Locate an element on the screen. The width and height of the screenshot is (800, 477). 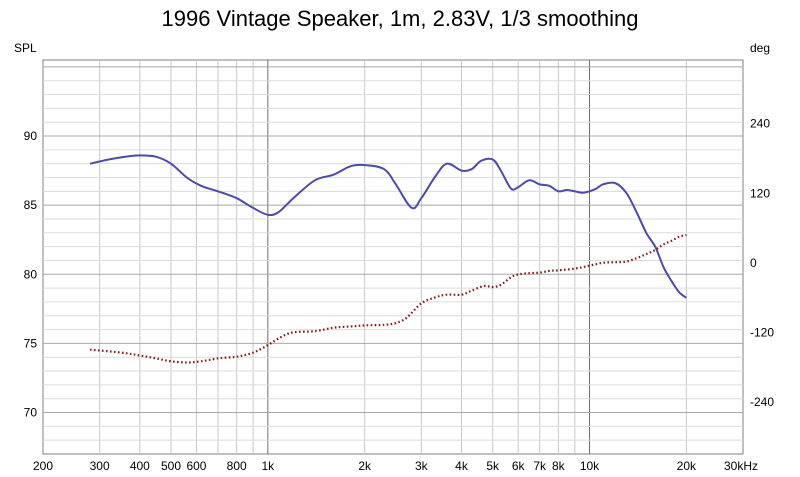
x-tick-label: 600 is located at coordinates (196, 466).